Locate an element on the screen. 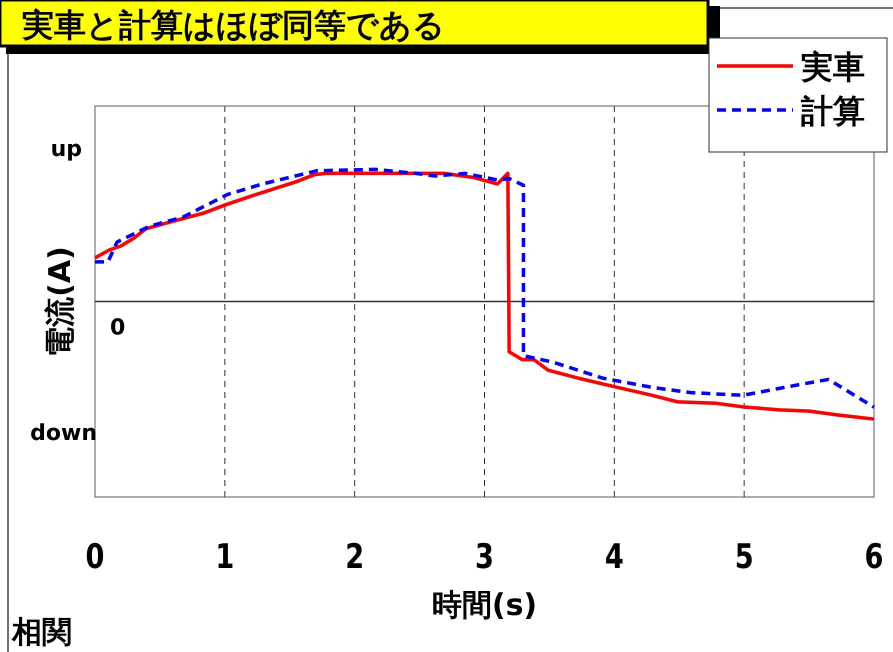 Image resolution: width=893 pixels, height=652 pixels. text: down is located at coordinates (63, 433).